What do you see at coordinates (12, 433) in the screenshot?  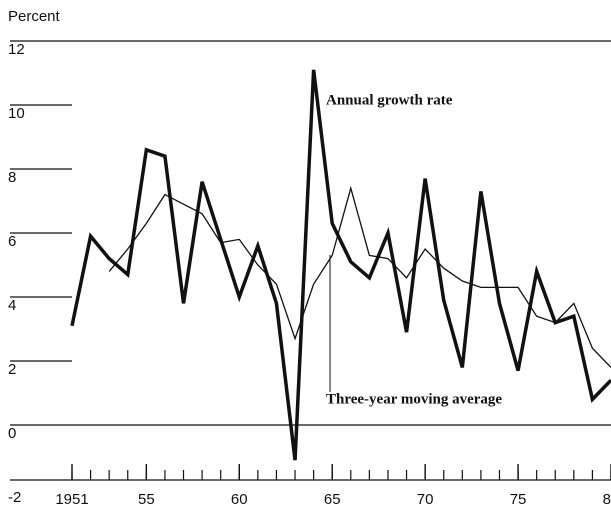 I see `y-tick-label: 0` at bounding box center [12, 433].